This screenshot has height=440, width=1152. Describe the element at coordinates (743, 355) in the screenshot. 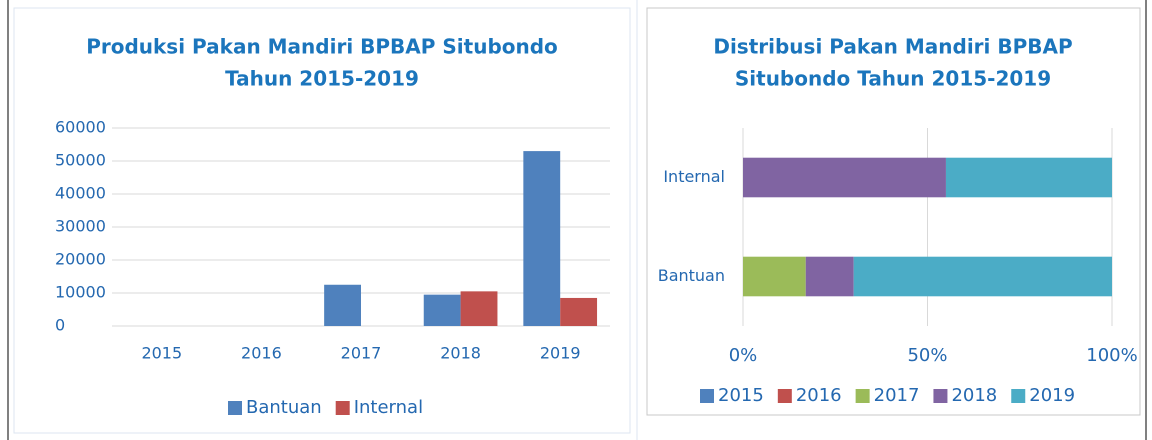

I see `x-tick-label: 0%` at that location.